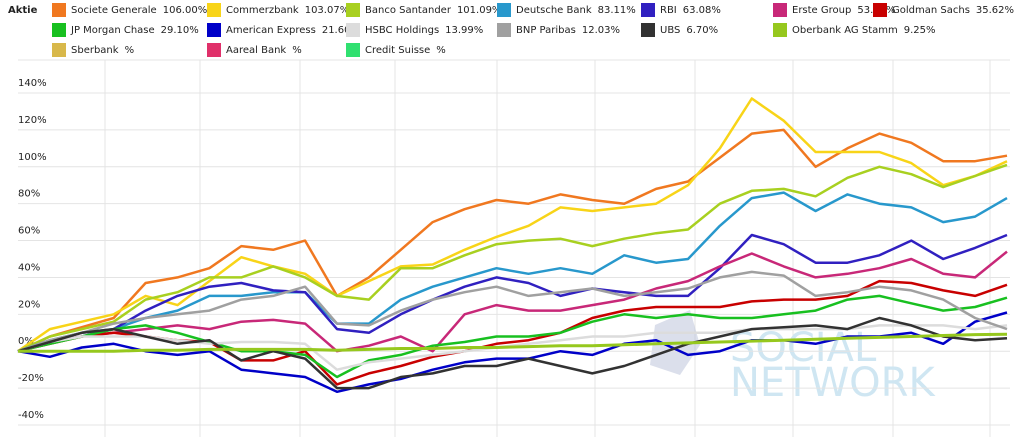 The height and width of the screenshot is (440, 1024). I want to click on legend-value: 35.62%, so click(995, 10).